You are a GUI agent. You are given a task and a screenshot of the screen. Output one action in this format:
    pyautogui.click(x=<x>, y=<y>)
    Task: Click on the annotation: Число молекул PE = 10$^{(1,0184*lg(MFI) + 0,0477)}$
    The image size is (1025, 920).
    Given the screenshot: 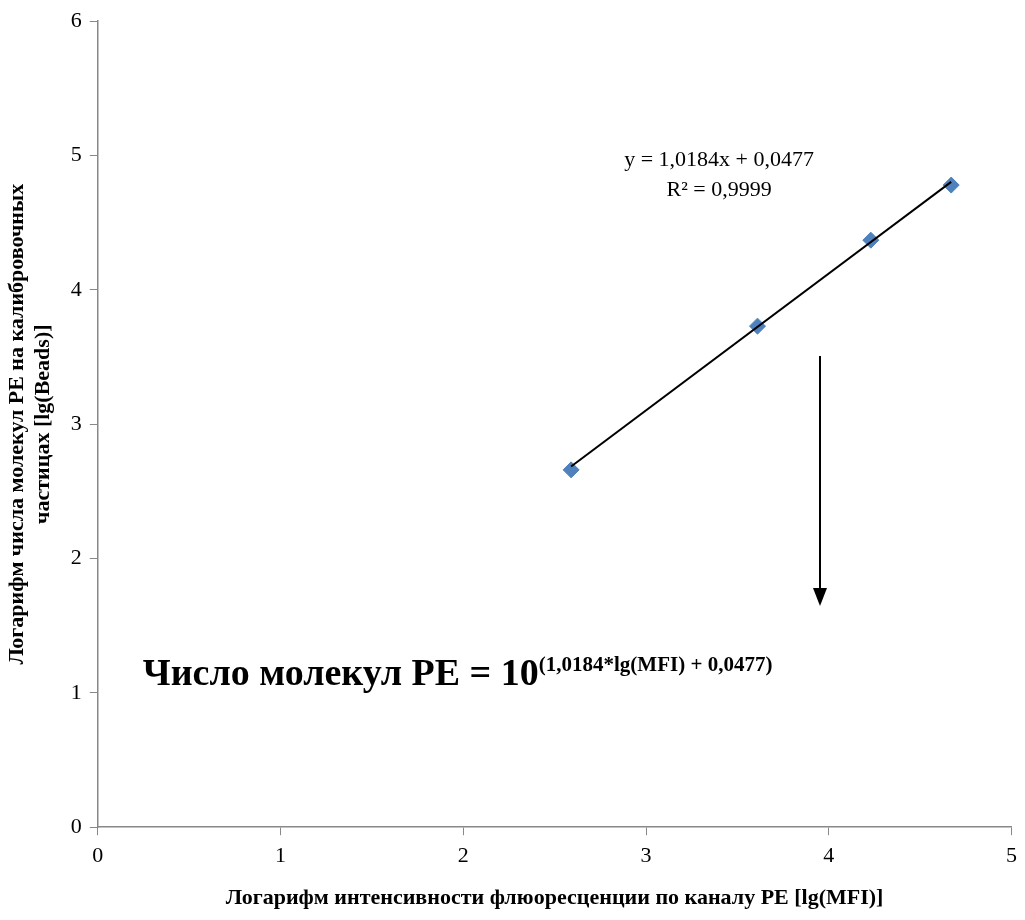 What is the action you would take?
    pyautogui.click(x=457, y=671)
    